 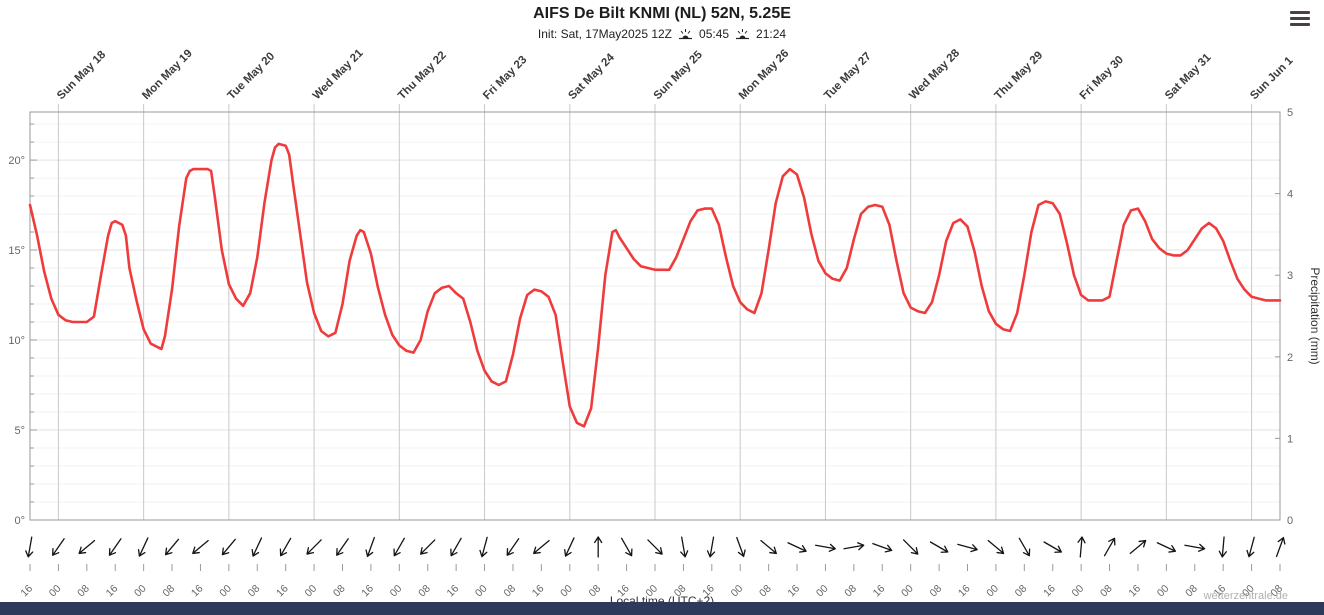 I want to click on menu-icon, so click(x=1300, y=18).